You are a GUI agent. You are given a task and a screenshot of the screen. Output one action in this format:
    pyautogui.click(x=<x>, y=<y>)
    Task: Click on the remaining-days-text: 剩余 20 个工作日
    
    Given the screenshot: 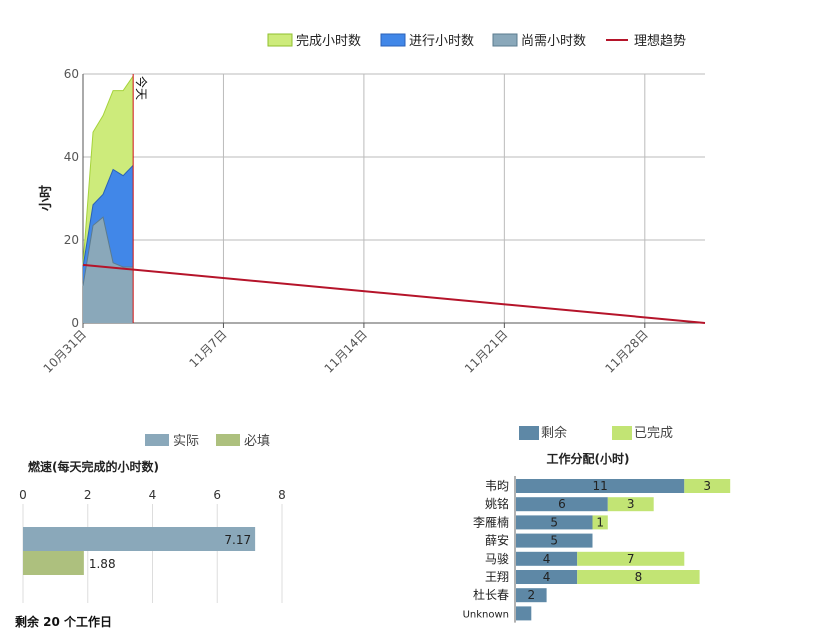 What is the action you would take?
    pyautogui.click(x=64, y=622)
    